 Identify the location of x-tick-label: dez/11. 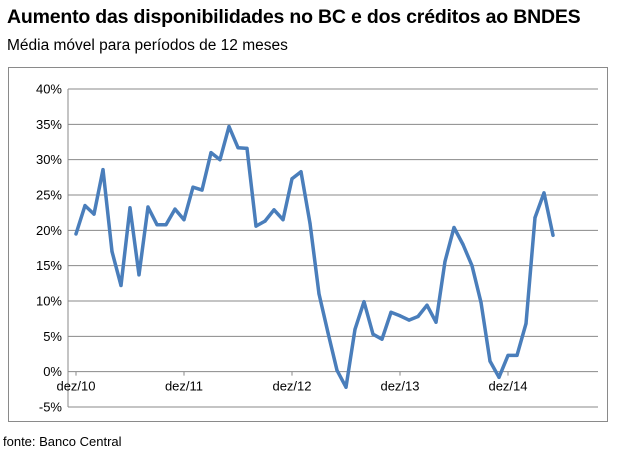
(184, 386).